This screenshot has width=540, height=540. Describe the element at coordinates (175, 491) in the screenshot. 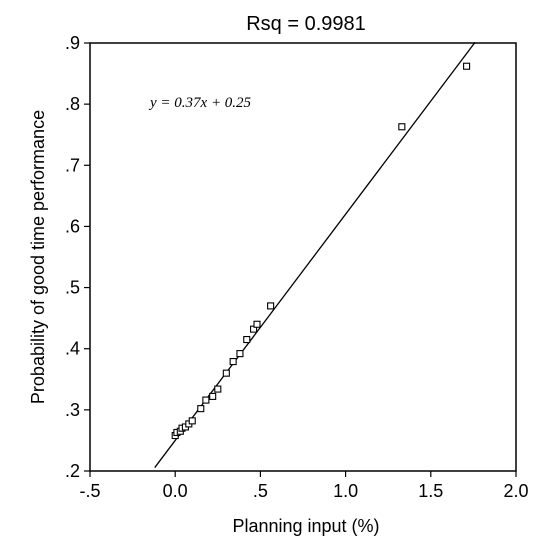

I see `x-tick-label: 0.0` at that location.